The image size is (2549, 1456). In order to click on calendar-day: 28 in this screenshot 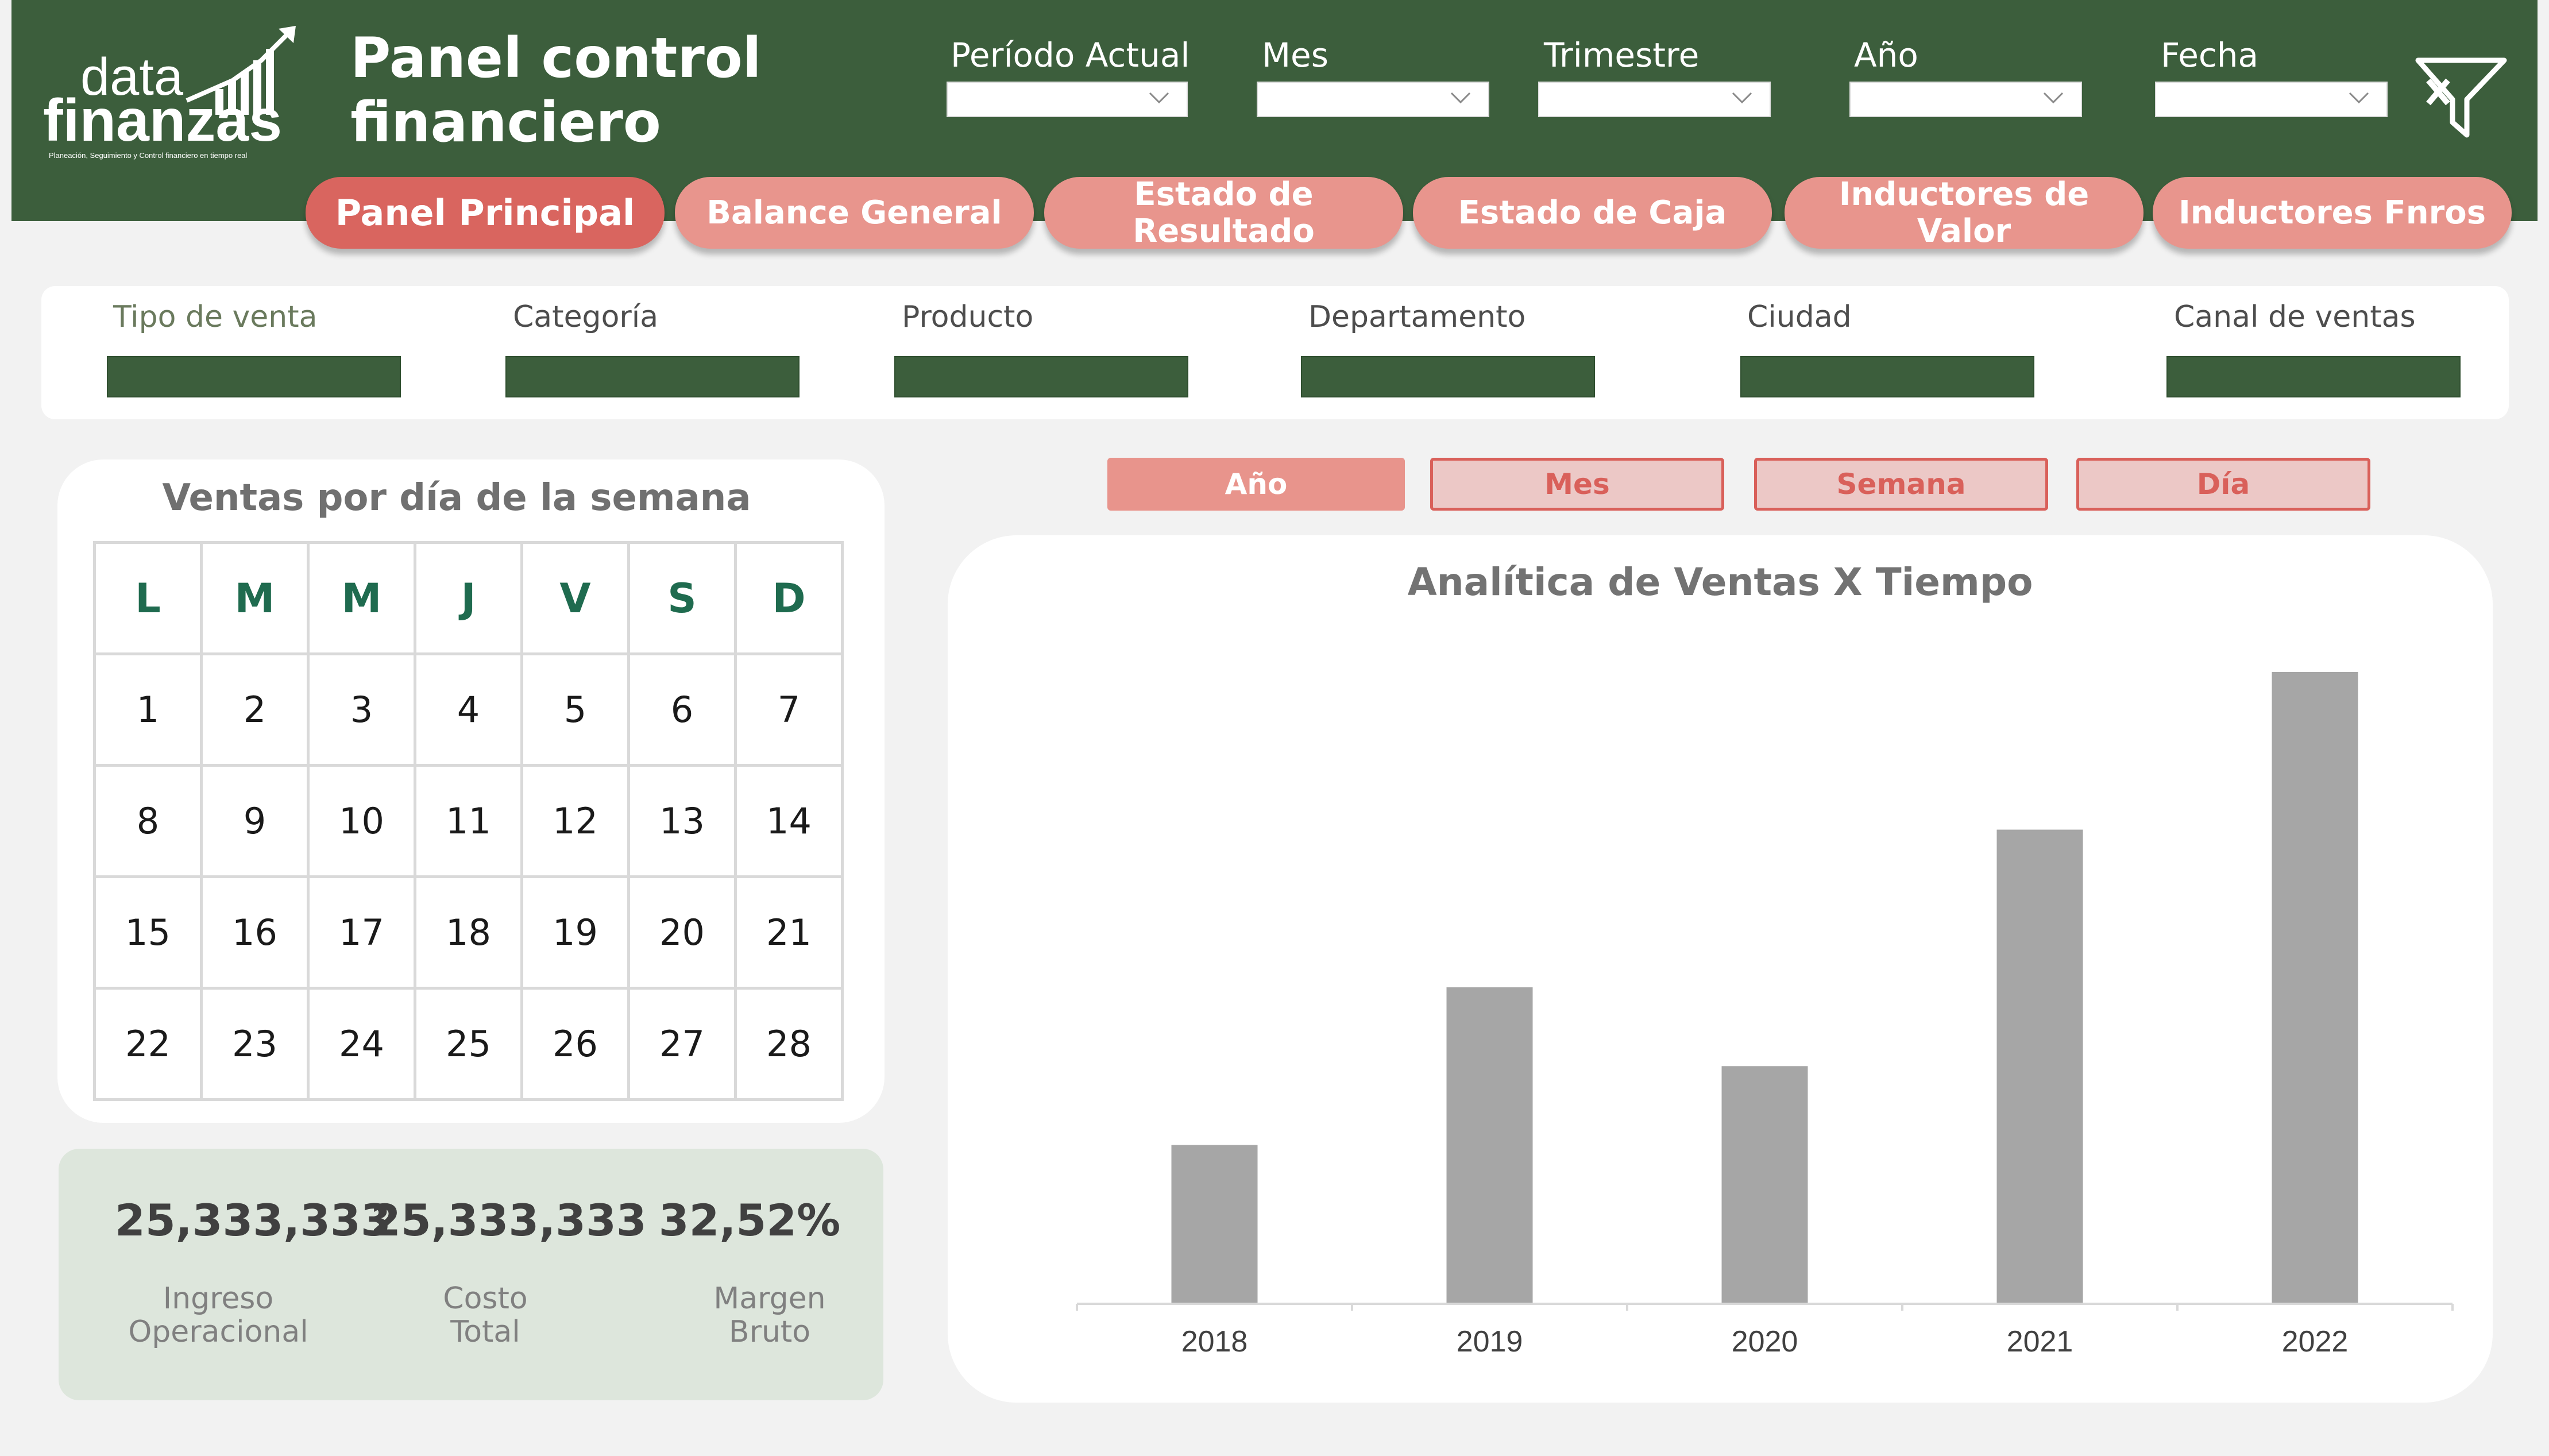, I will do `click(790, 1045)`.